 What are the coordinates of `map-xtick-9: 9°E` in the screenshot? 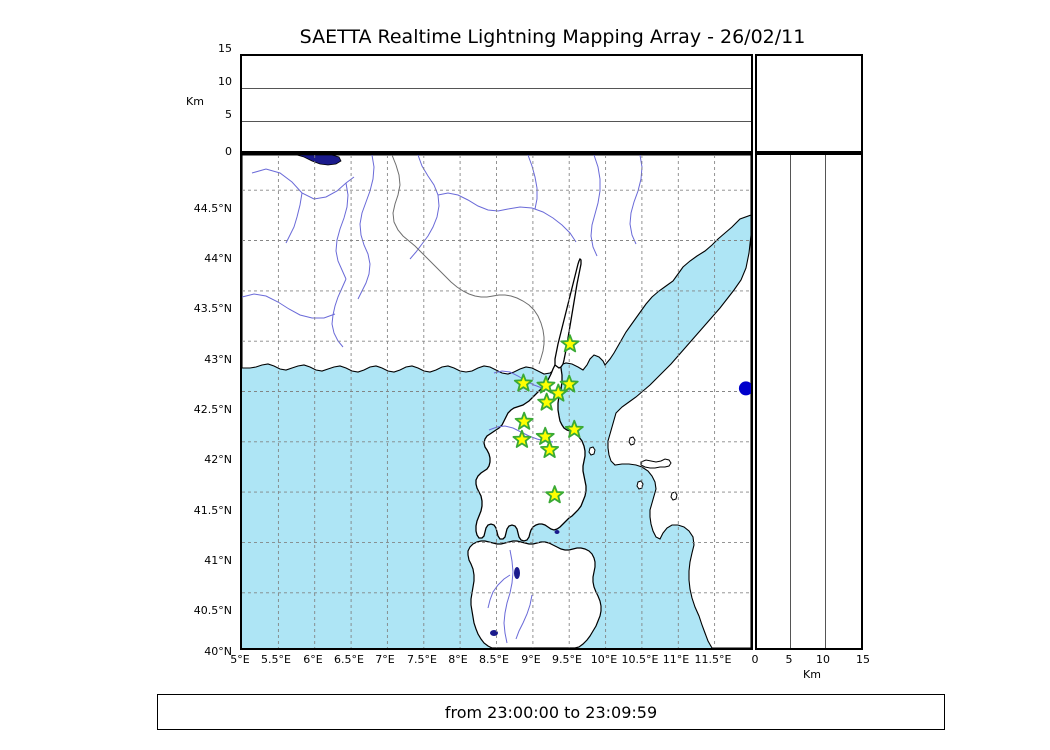 It's located at (531, 659).